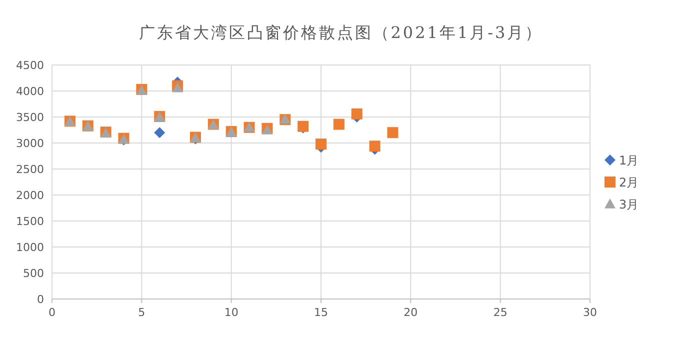 The image size is (674, 342). I want to click on y-tick-label: 4000, so click(30, 91).